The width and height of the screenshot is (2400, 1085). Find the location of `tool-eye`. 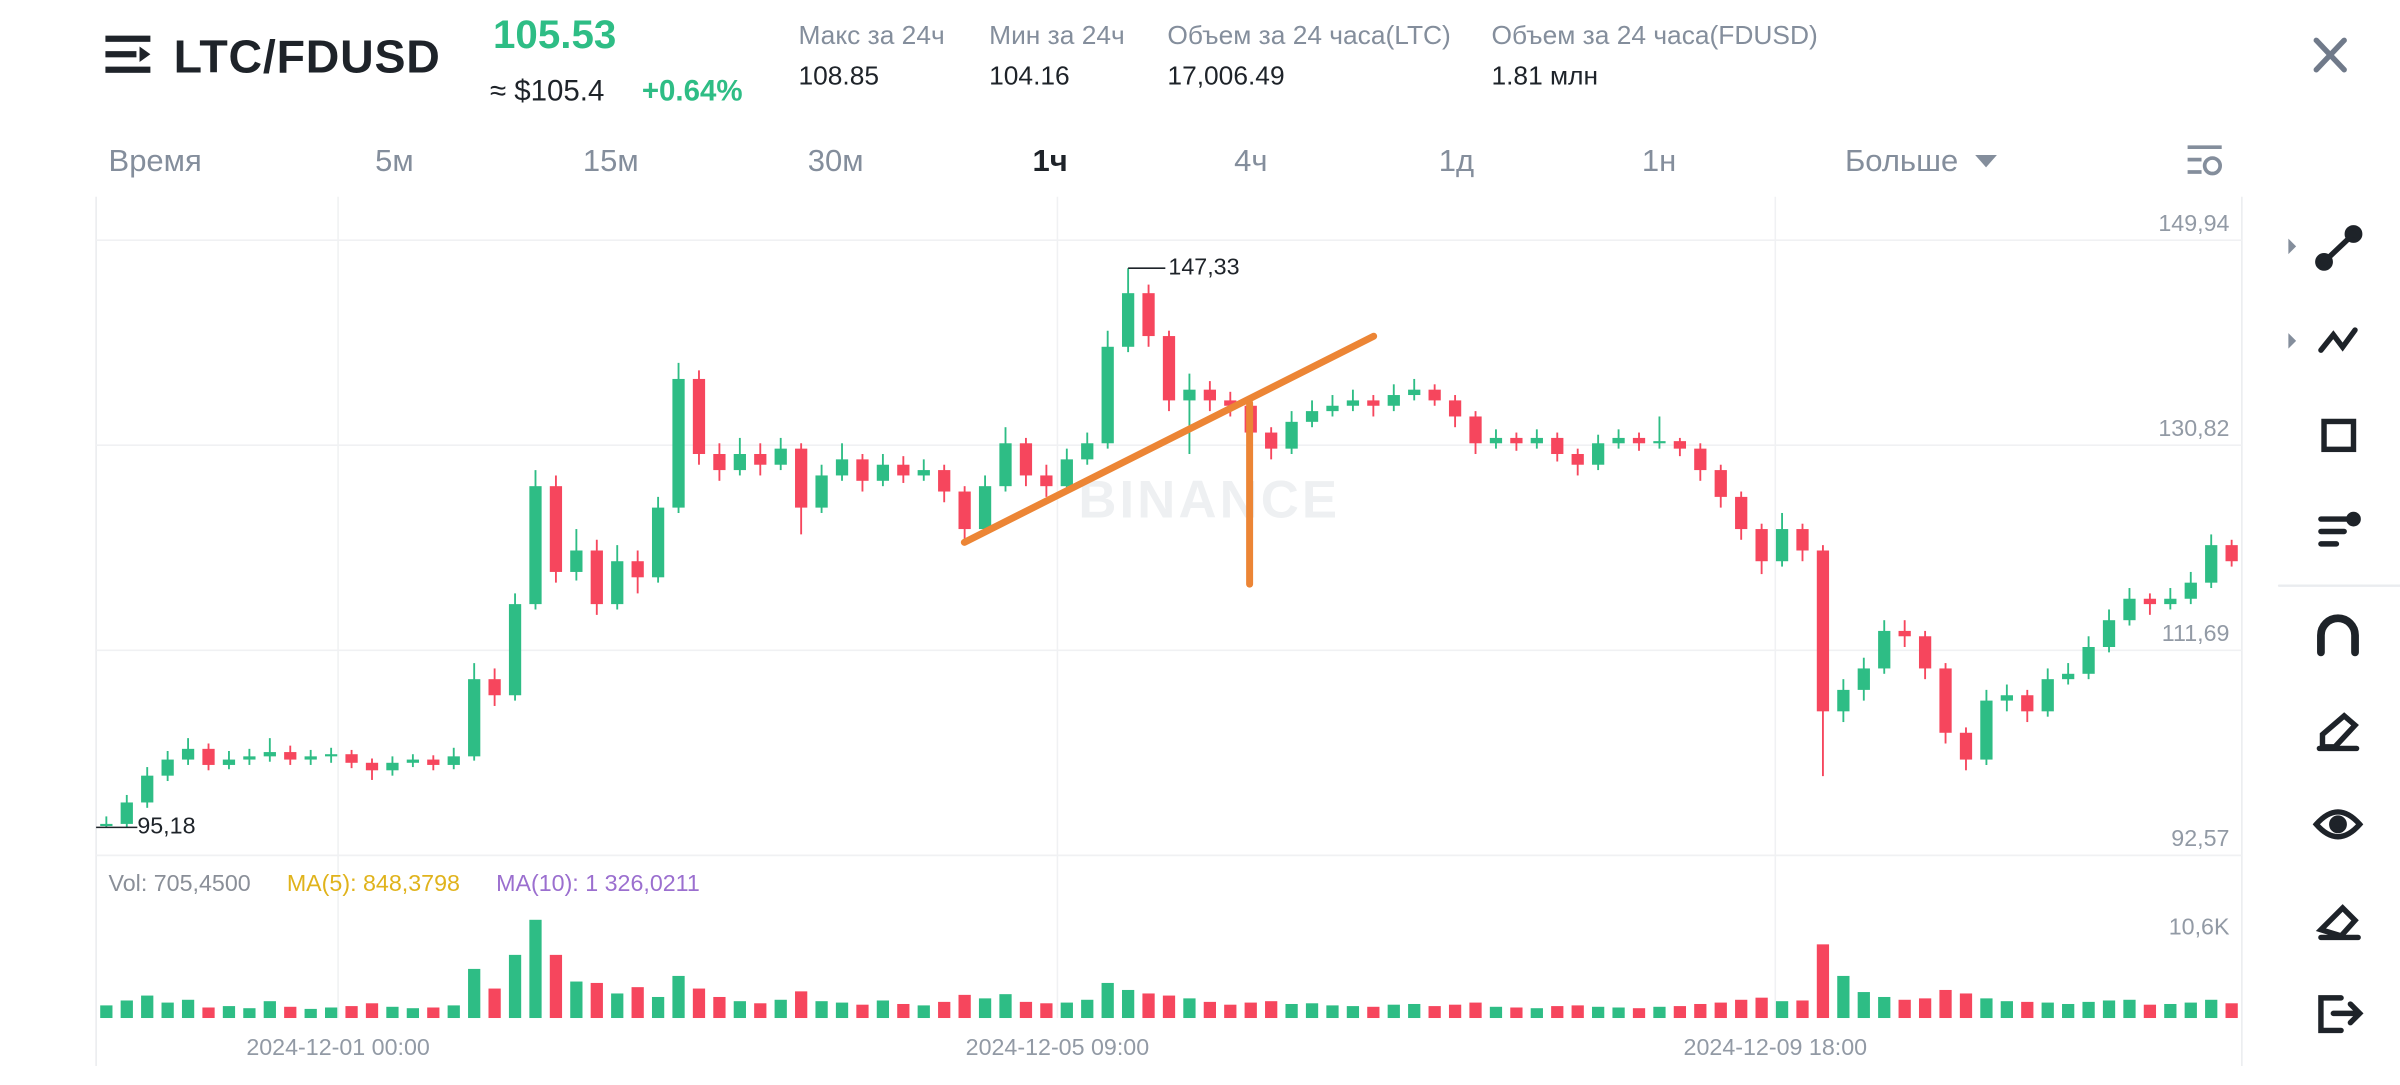

tool-eye is located at coordinates (2338, 824).